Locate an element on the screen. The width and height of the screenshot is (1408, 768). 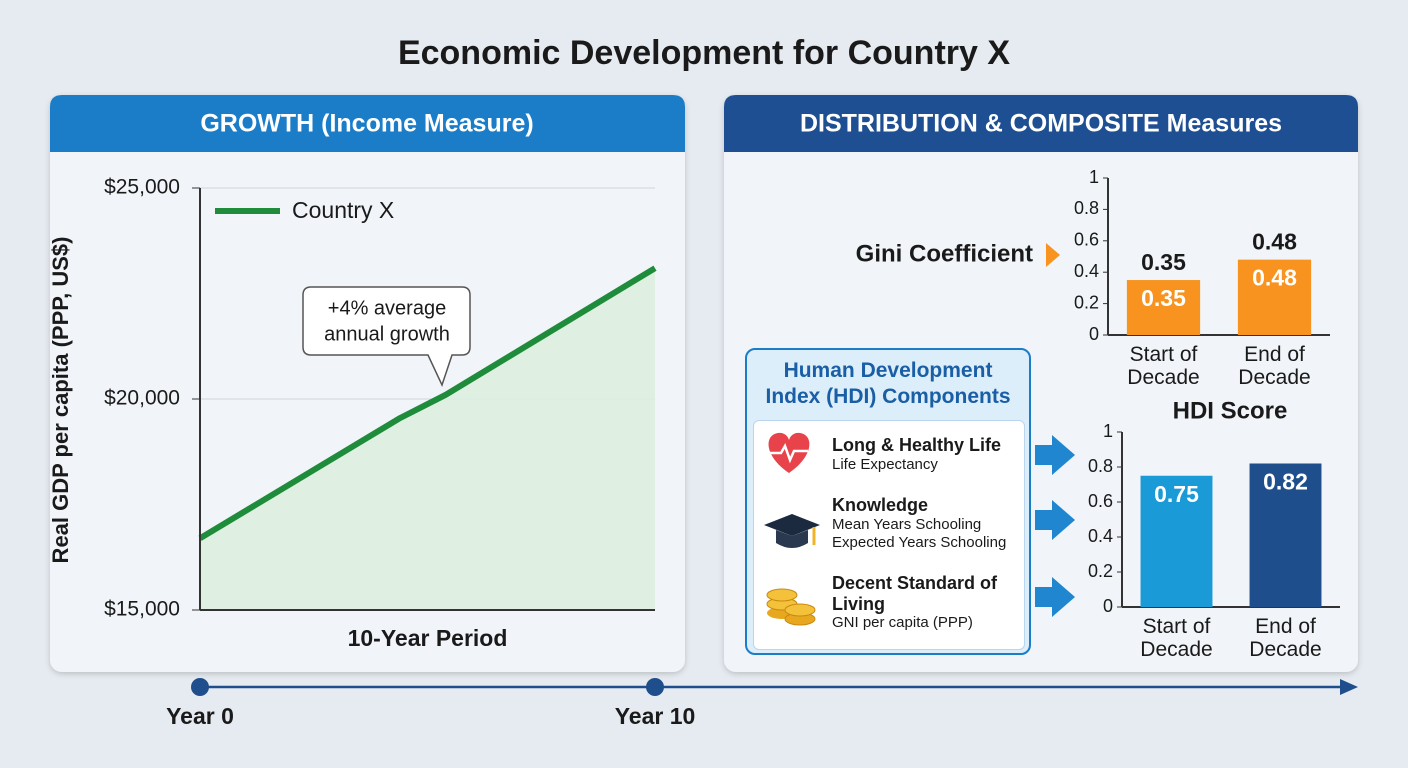
hdi-item: Long & Healthy Life Life Expectancy is located at coordinates (927, 454).